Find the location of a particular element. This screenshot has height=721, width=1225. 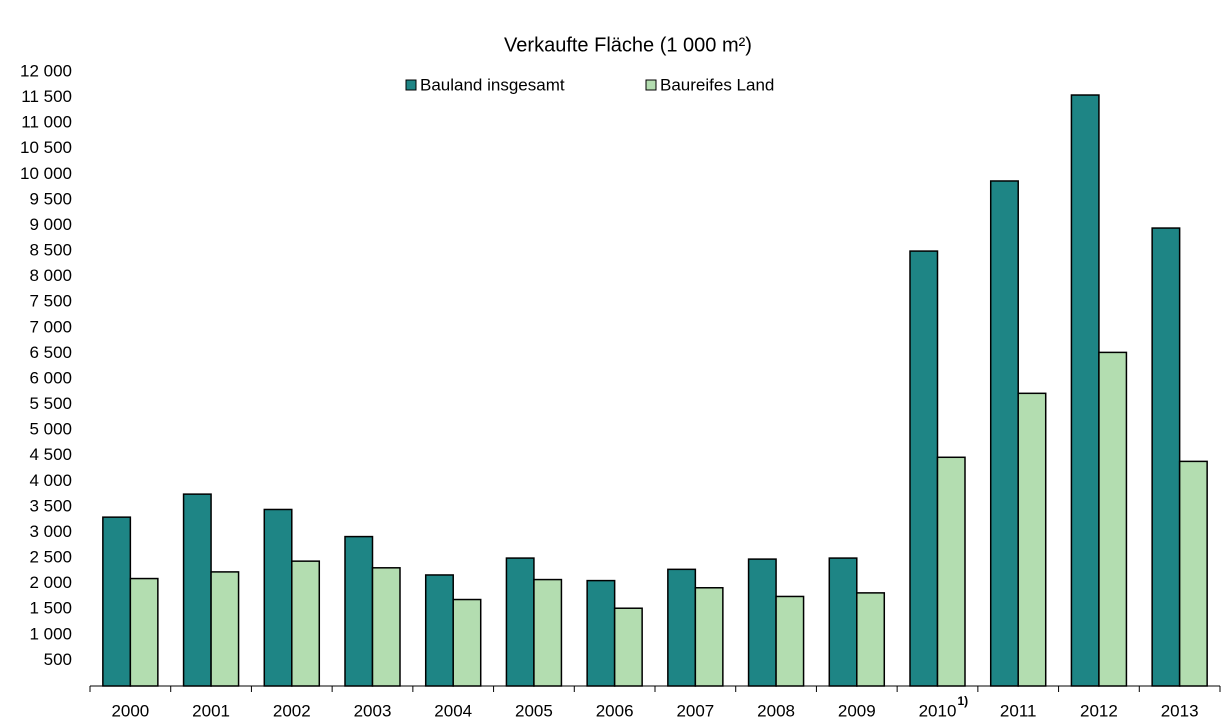

x-tick-label: 2001 is located at coordinates (211, 710).